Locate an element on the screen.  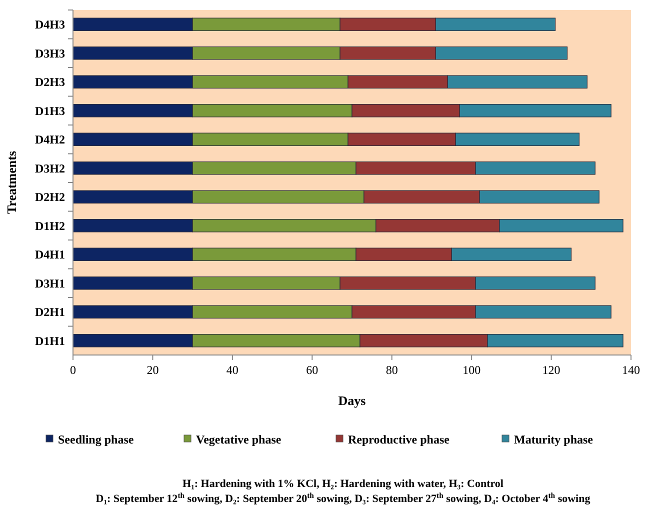
legend-label: Maturity phase is located at coordinates (554, 439).